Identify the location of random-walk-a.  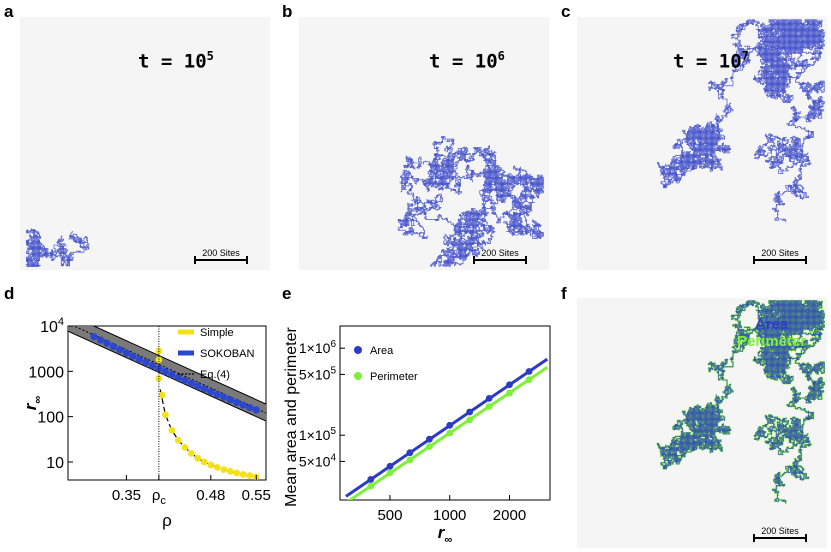
(58, 247).